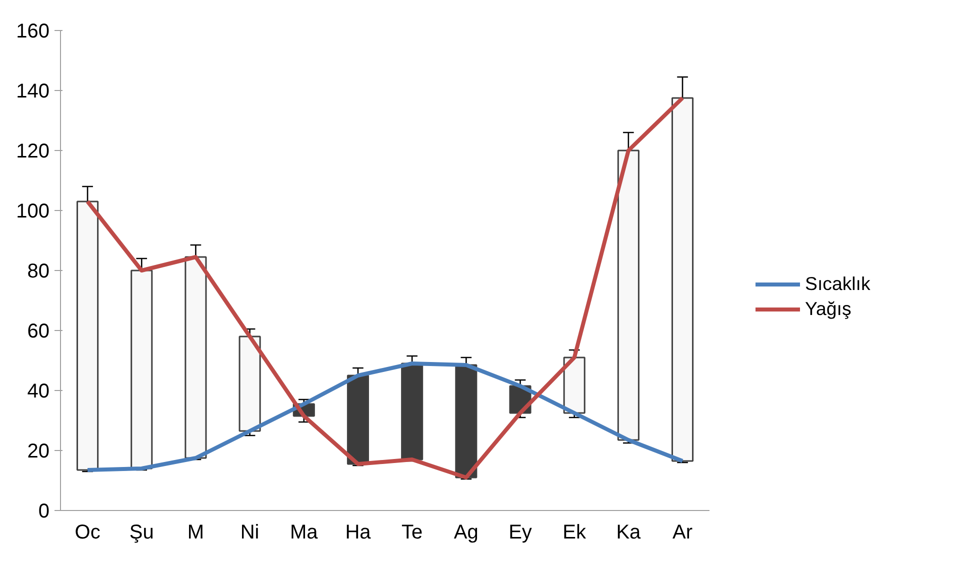 This screenshot has width=960, height=579. I want to click on legend-label: Sıcaklık, so click(837, 284).